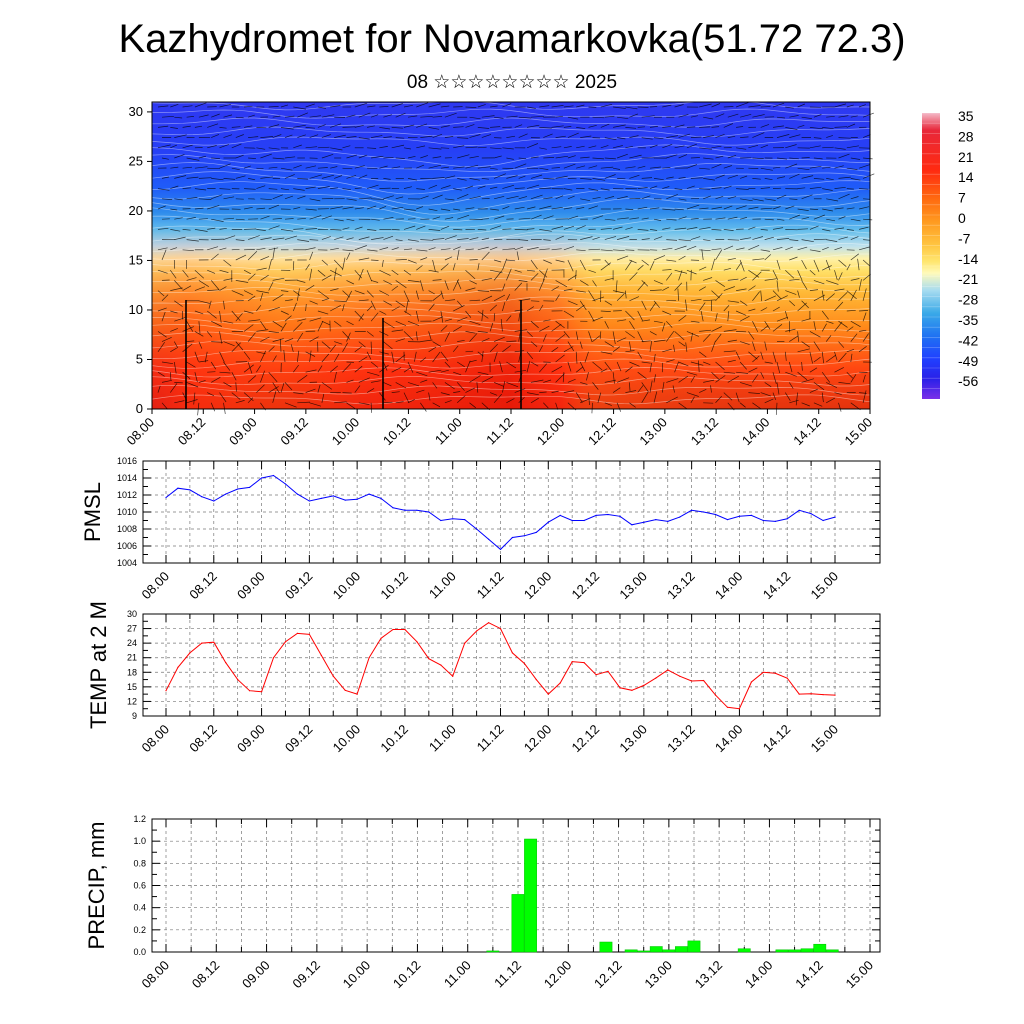 The image size is (1024, 1024). What do you see at coordinates (825, 586) in the screenshot?
I see `x-tick-label: 15.00` at bounding box center [825, 586].